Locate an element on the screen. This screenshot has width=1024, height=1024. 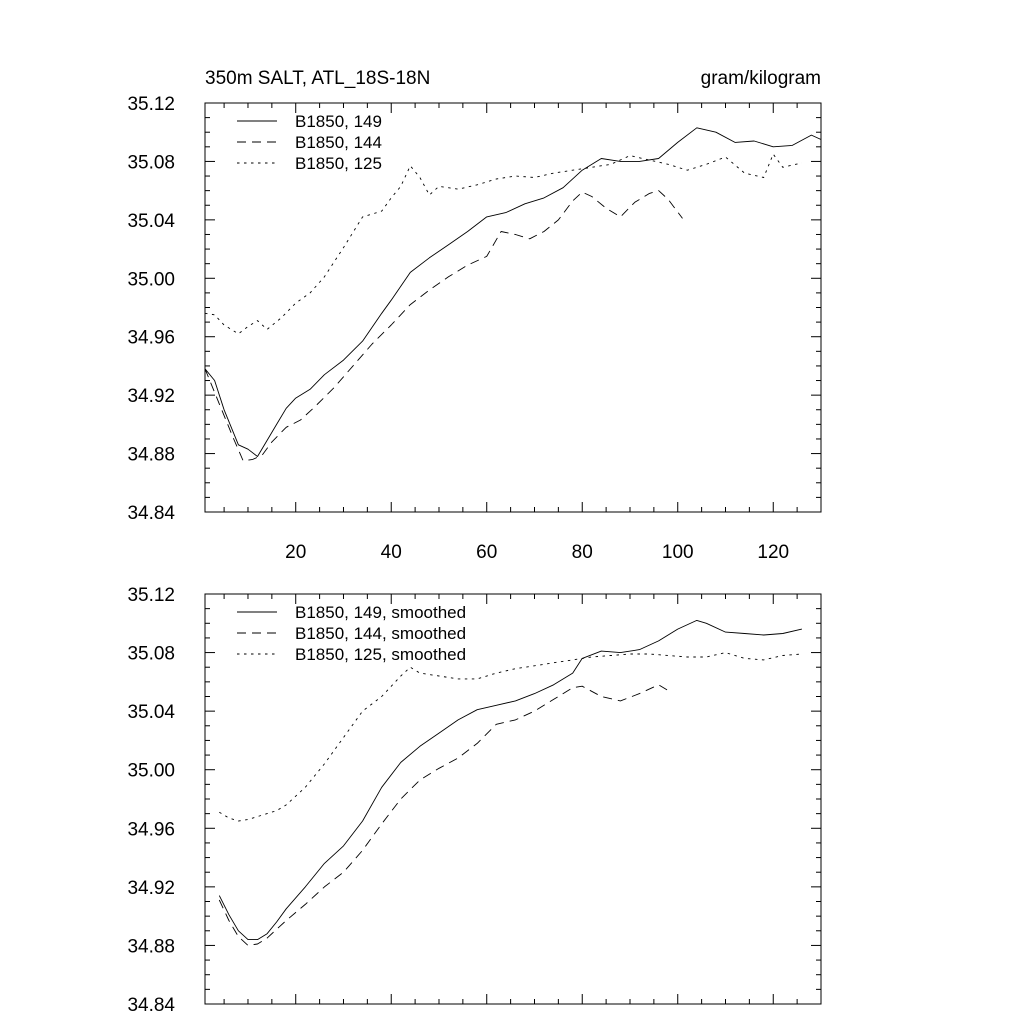
x-tick-label: 100 is located at coordinates (678, 552).